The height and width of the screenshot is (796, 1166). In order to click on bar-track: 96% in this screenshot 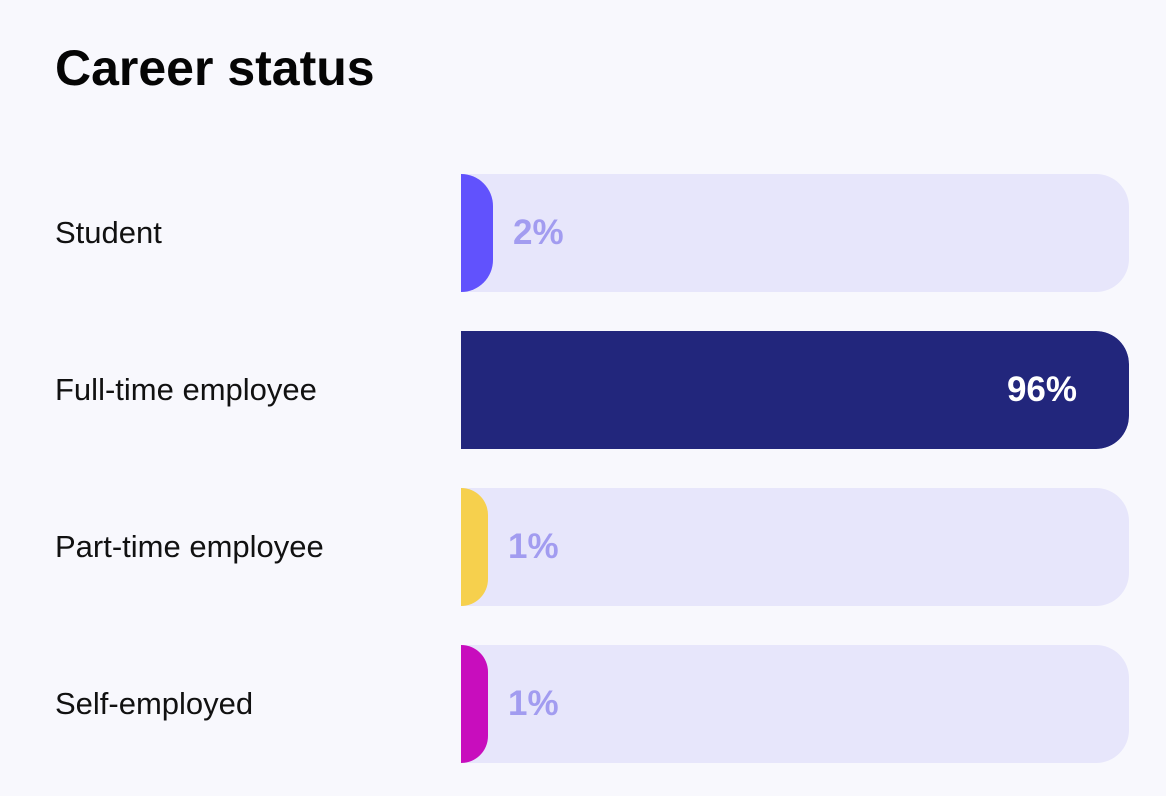, I will do `click(795, 390)`.